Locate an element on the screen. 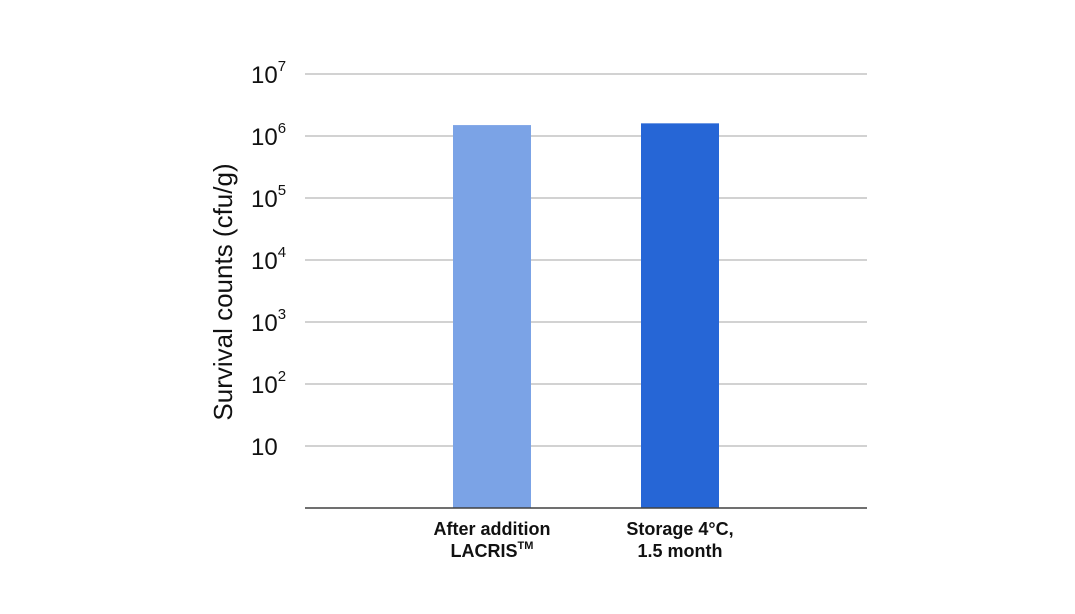  y-tick-label: 10⁷ is located at coordinates (268, 73).